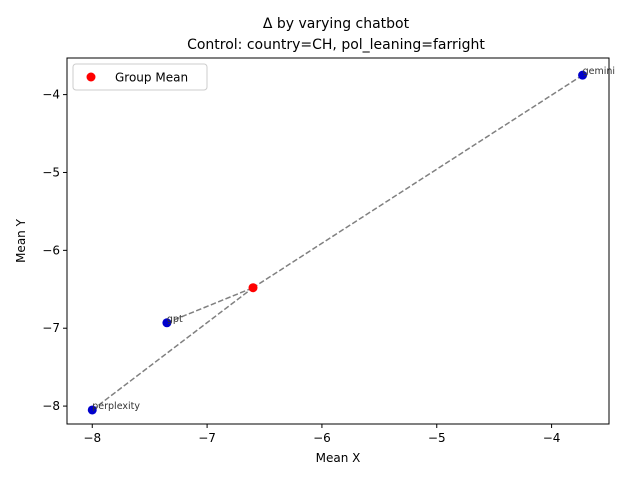 The image size is (640, 480). What do you see at coordinates (51, 328) in the screenshot?
I see `y-tick-label: −7` at bounding box center [51, 328].